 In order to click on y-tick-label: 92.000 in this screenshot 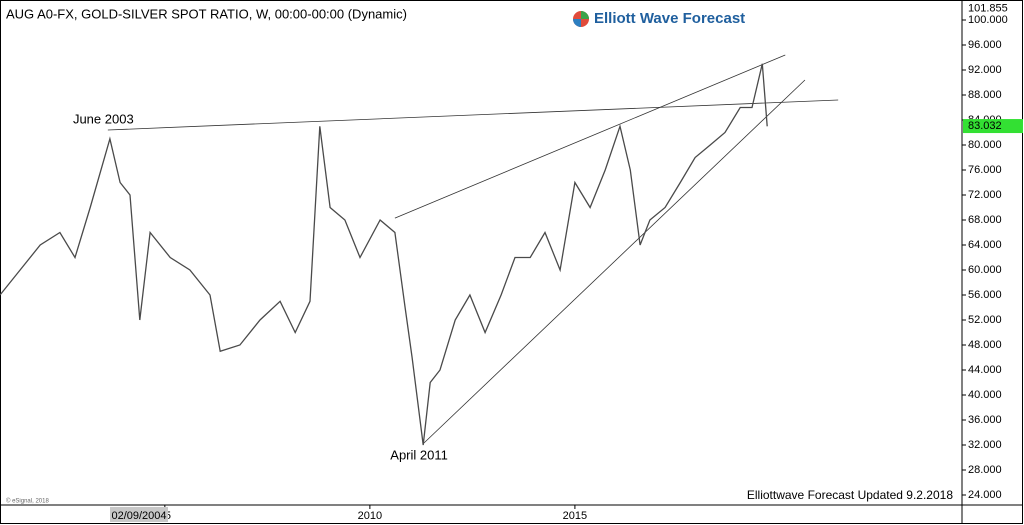, I will do `click(985, 70)`.